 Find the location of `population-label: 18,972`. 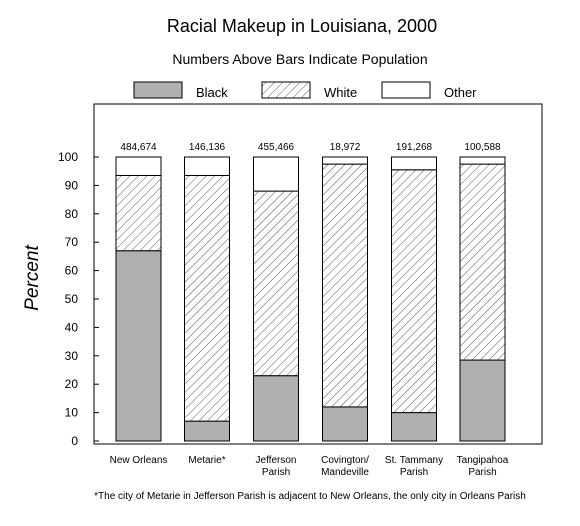

population-label: 18,972 is located at coordinates (345, 147).